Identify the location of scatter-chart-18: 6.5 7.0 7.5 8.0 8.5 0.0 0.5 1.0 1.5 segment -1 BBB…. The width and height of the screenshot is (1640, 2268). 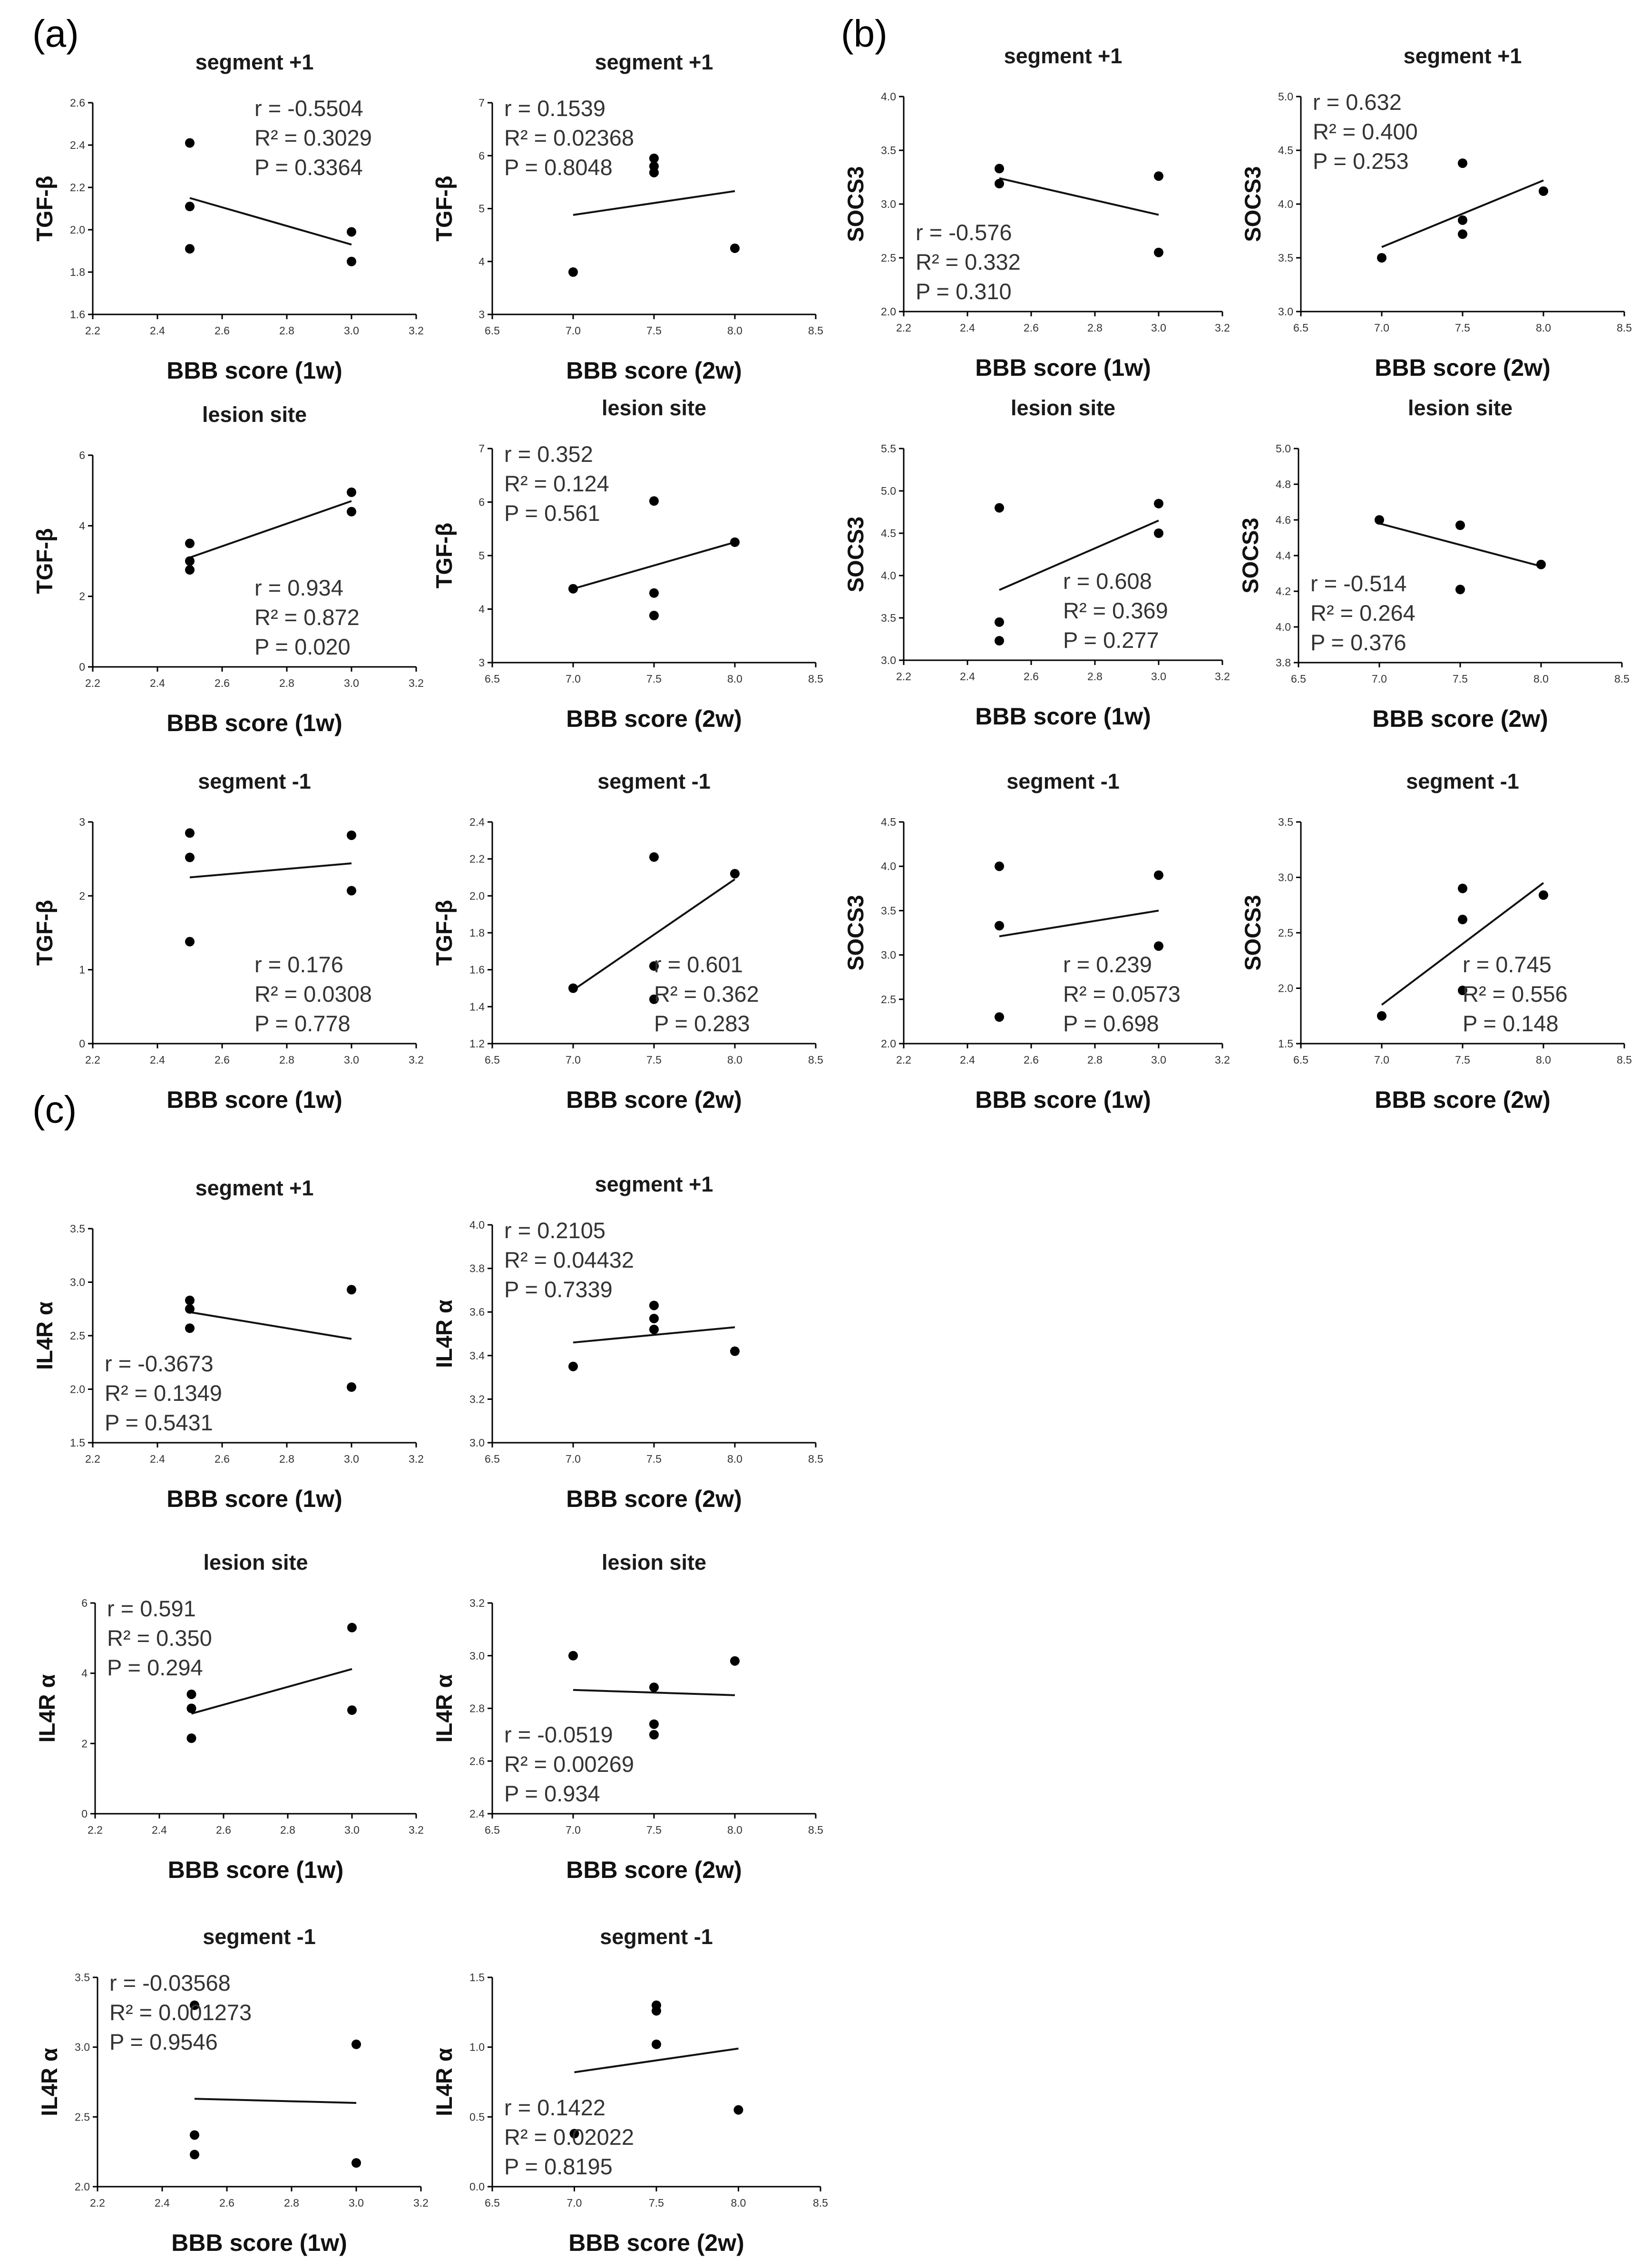
(629, 2090).